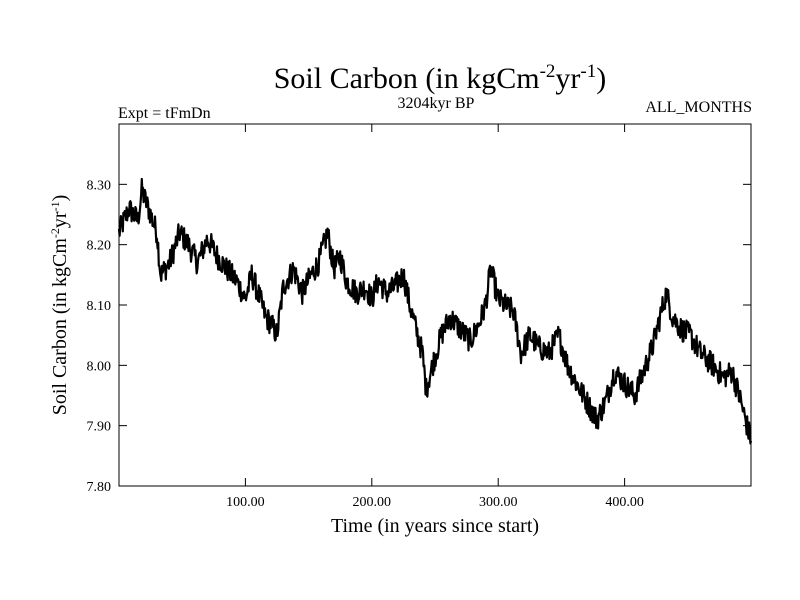  I want to click on y-axis-label-end: ), so click(60, 198).